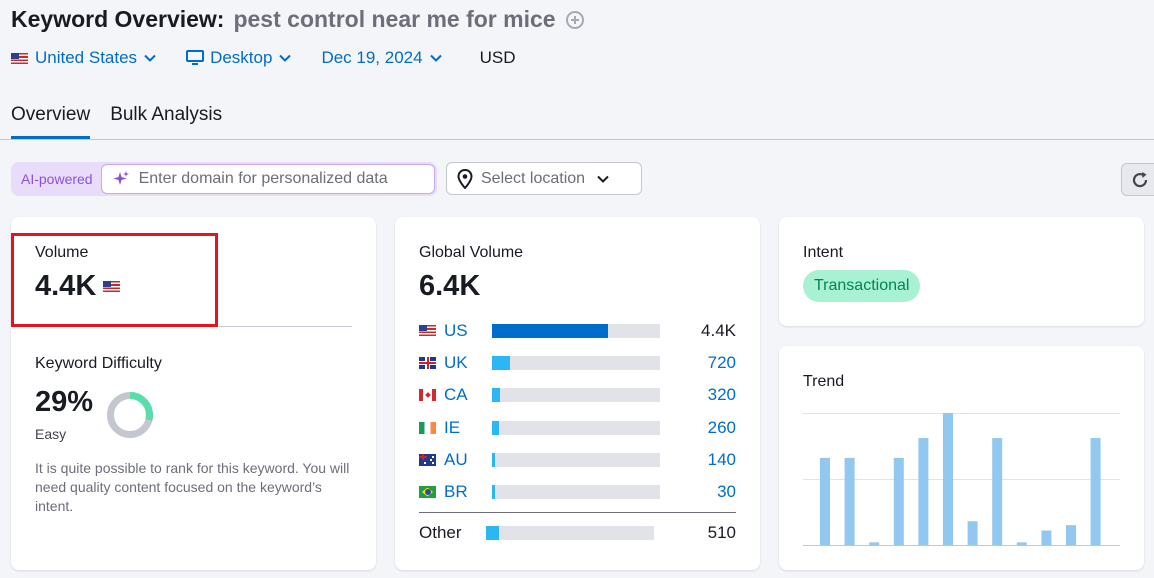  What do you see at coordinates (570, 533) in the screenshot?
I see `other-bar-track` at bounding box center [570, 533].